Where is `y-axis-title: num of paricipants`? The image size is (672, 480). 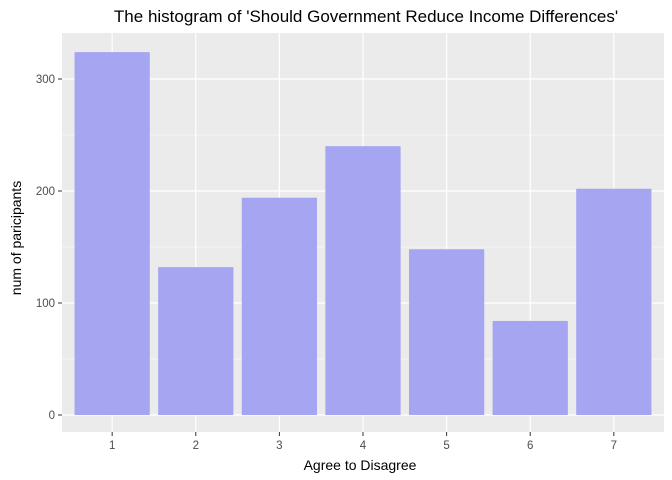
y-axis-title: num of paricipants is located at coordinates (16, 238).